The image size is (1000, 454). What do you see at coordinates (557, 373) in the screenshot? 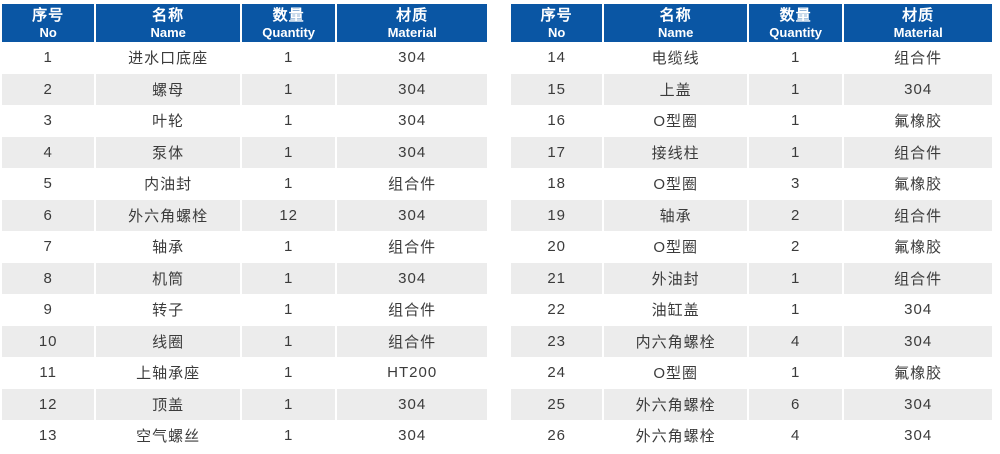
I see `table-cell: 24` at bounding box center [557, 373].